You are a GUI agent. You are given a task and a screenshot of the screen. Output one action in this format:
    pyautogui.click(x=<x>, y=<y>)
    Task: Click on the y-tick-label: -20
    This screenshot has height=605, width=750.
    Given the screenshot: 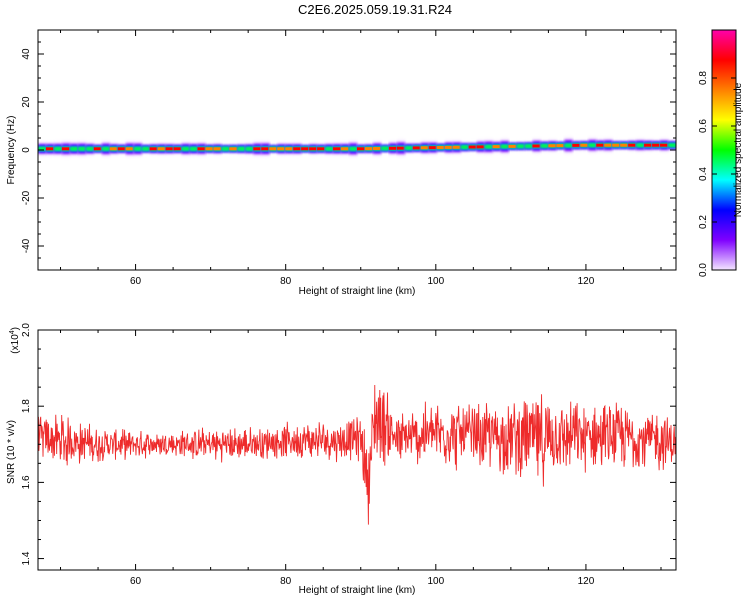 What is the action you would take?
    pyautogui.click(x=26, y=197)
    